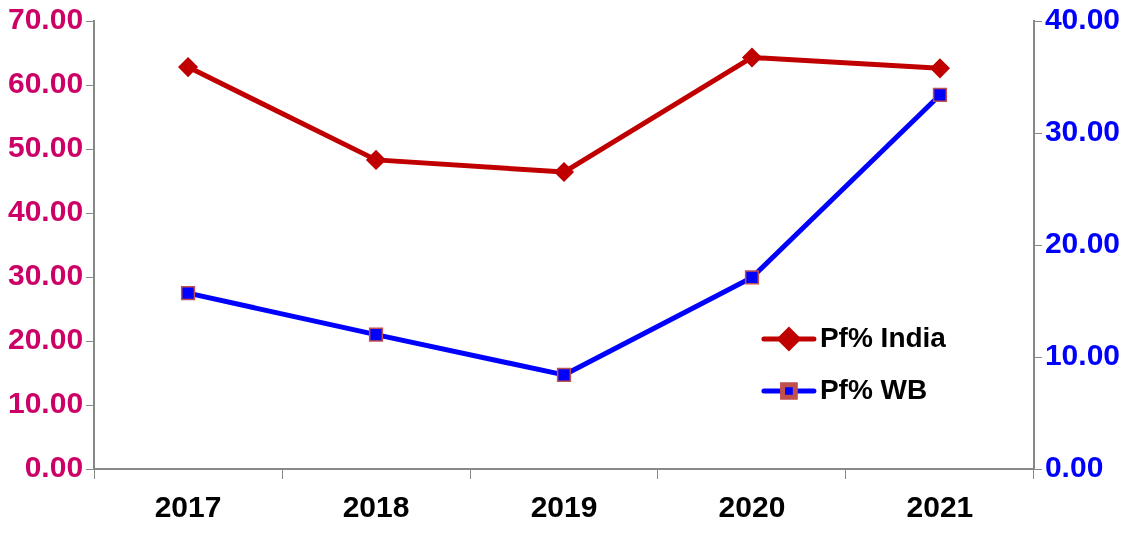 The height and width of the screenshot is (544, 1133). I want to click on x-tick-label: 2017, so click(188, 507).